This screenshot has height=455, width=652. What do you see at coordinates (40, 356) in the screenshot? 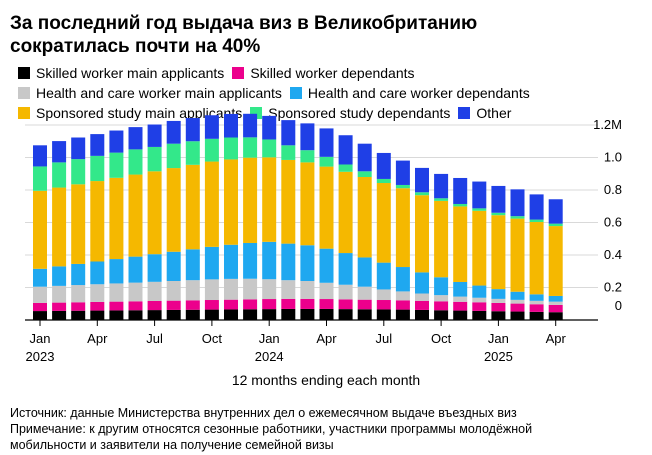
I see `x-tick-year-label: 2023` at bounding box center [40, 356].